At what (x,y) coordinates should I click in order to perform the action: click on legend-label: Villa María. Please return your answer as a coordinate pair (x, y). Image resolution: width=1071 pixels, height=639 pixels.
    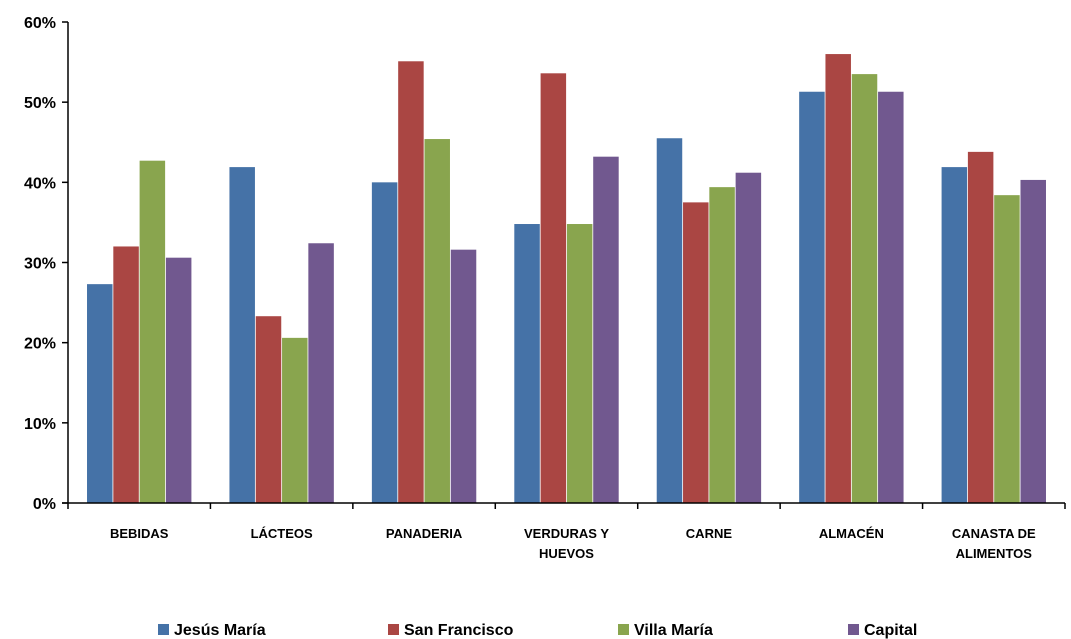
    Looking at the image, I should click on (673, 630).